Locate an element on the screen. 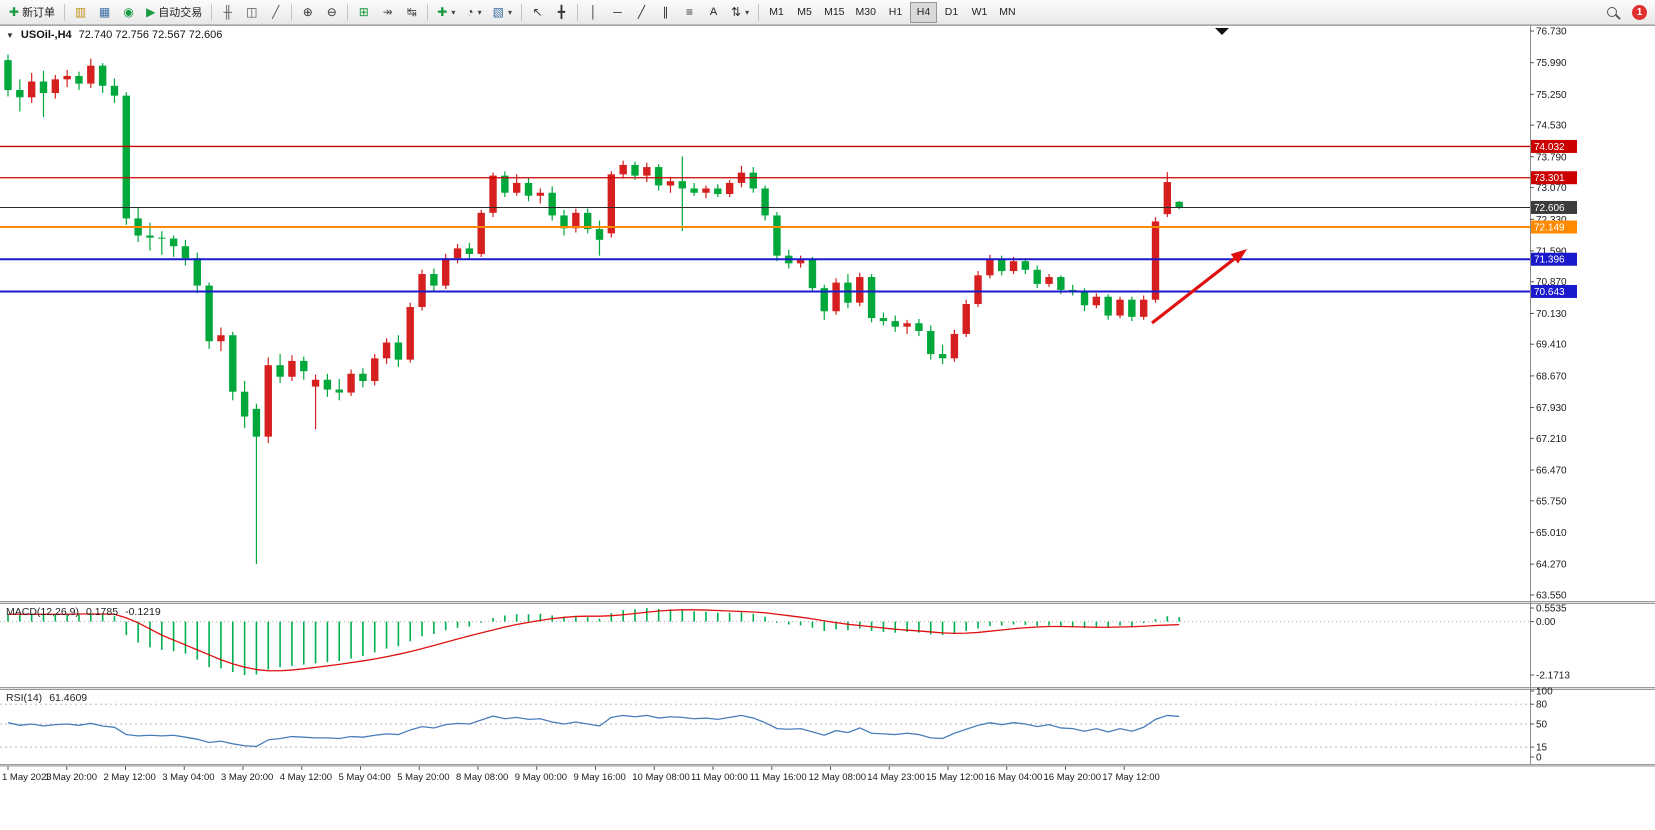 The image size is (1655, 830). timeframe-h1-button: H1 is located at coordinates (895, 12).